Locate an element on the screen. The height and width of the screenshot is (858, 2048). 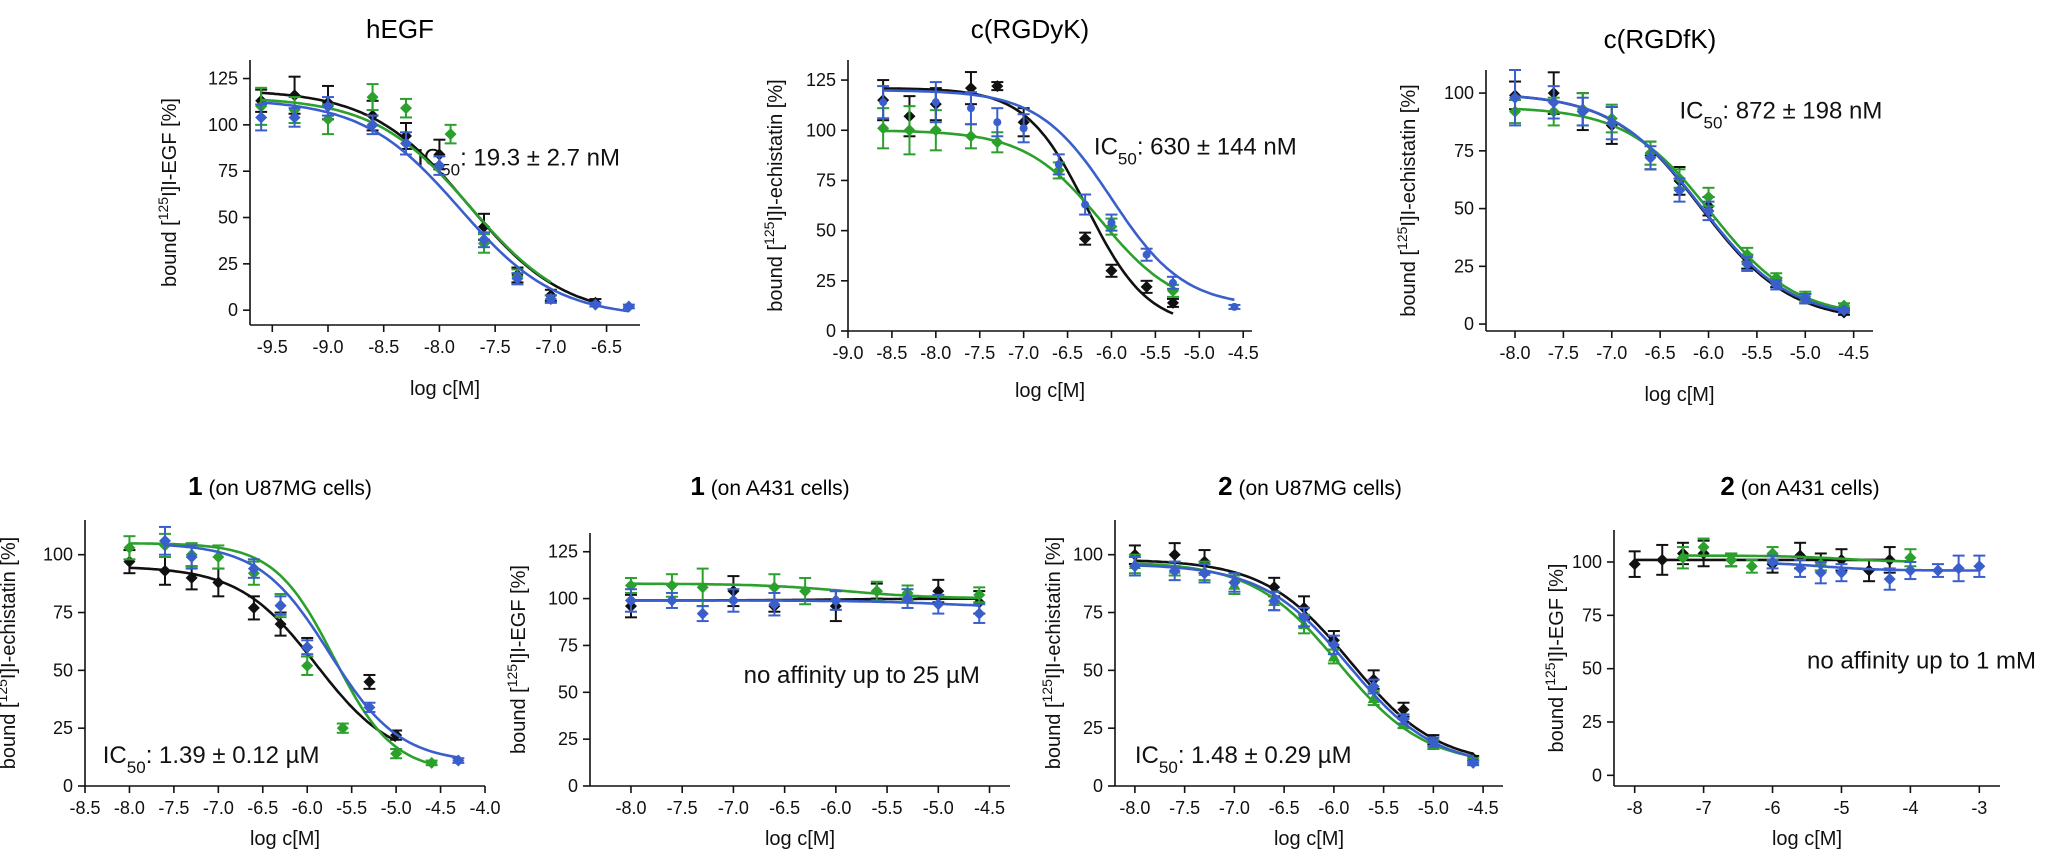
annotation: no affinity up to 25 µM is located at coordinates (862, 675).